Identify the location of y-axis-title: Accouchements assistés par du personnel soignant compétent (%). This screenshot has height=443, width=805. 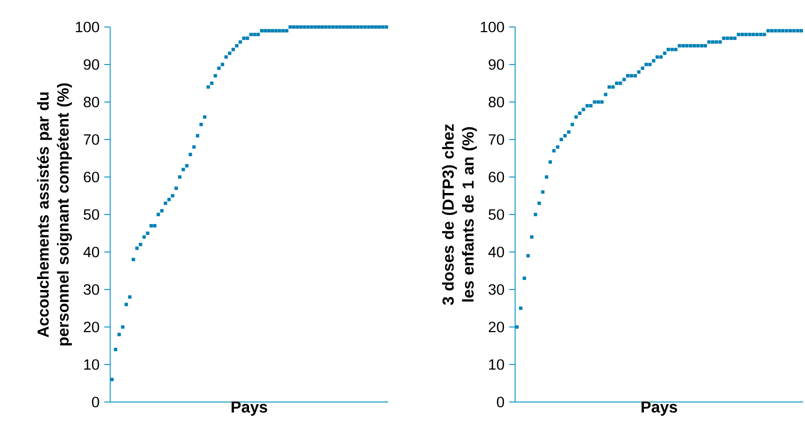
(54, 214).